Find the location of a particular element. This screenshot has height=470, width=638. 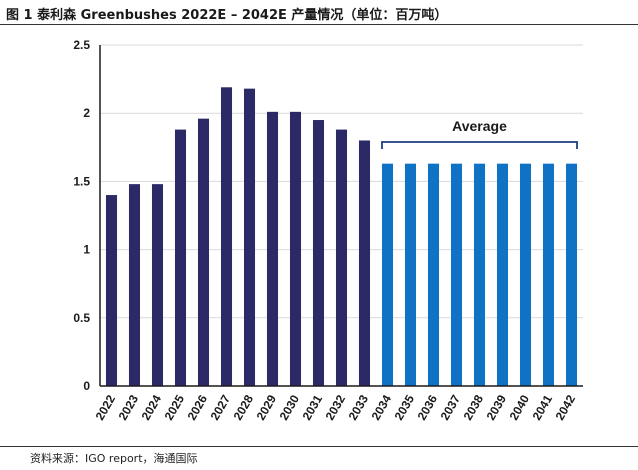

x-tick-label: 2042 is located at coordinates (566, 407).